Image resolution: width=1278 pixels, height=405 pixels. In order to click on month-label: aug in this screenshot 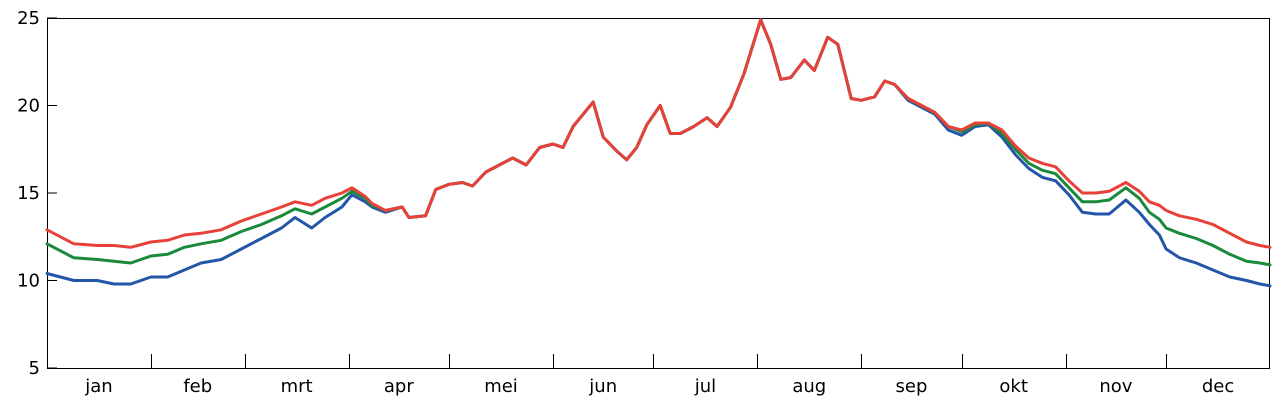, I will do `click(809, 386)`.